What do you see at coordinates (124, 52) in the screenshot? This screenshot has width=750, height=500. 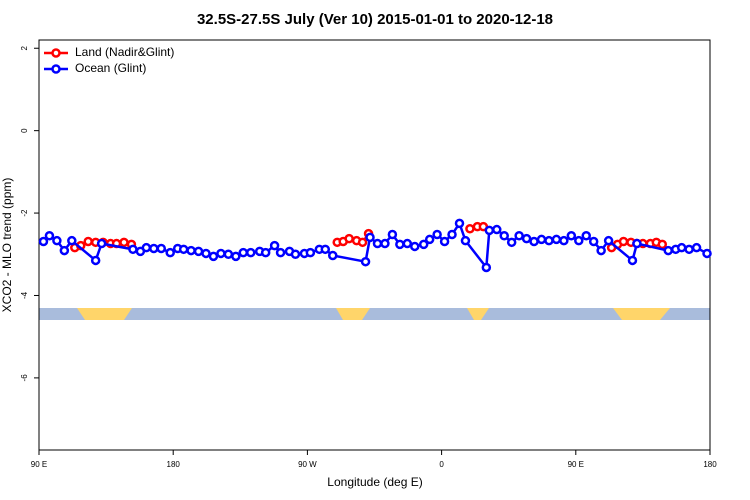 I see `legend-label: Land (Nadir&Glint)` at bounding box center [124, 52].